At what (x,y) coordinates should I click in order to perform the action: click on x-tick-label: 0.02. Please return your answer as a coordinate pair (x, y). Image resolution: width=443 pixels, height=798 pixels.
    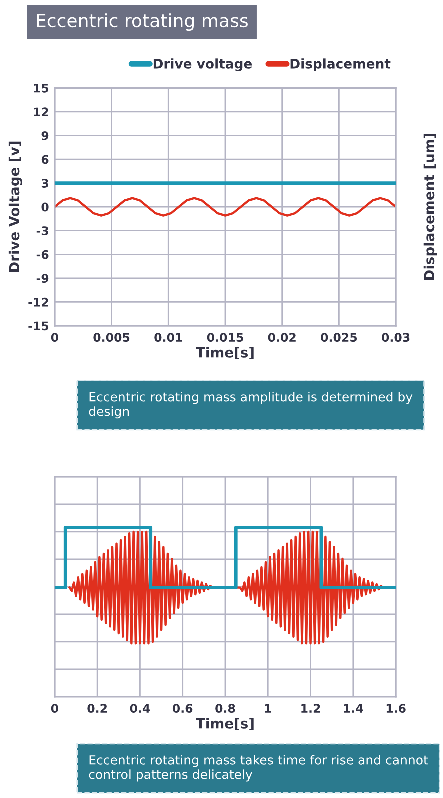
    Looking at the image, I should click on (282, 337).